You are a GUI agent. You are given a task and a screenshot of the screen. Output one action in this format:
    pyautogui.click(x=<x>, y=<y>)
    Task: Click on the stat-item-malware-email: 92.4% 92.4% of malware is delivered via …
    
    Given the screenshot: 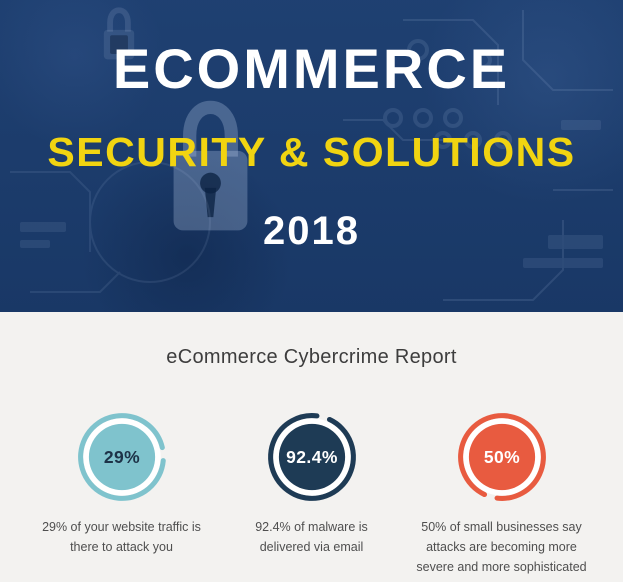 What is the action you would take?
    pyautogui.click(x=312, y=494)
    